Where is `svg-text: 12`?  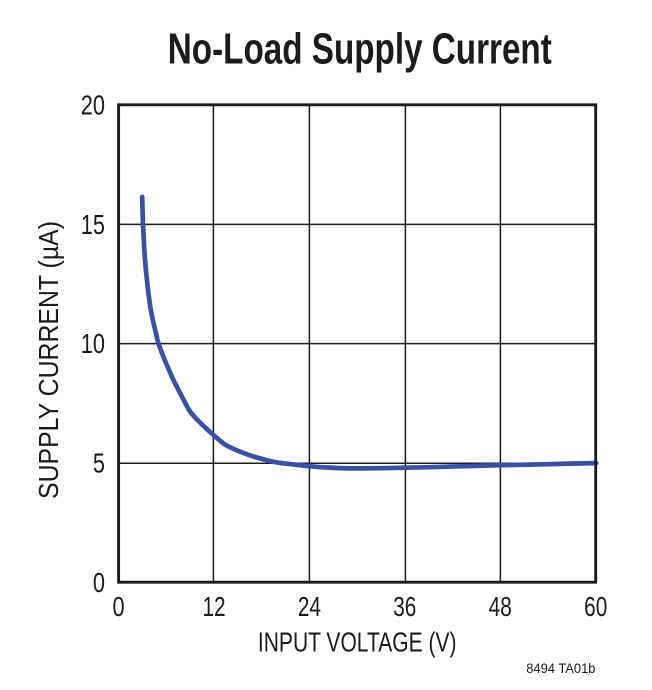
svg-text: 12 is located at coordinates (213, 606).